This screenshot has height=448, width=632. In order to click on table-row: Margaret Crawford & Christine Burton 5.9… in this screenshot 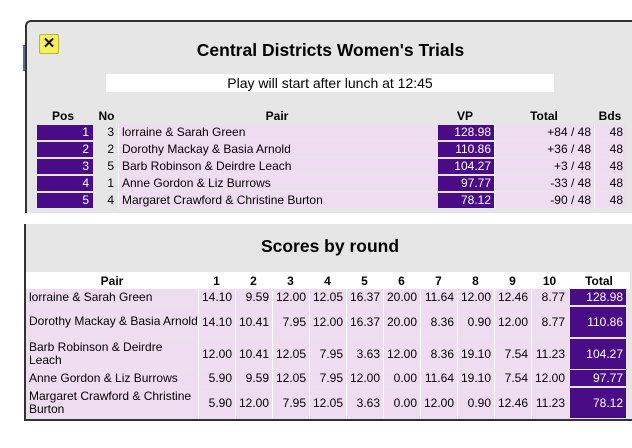, I will do `click(328, 403)`.